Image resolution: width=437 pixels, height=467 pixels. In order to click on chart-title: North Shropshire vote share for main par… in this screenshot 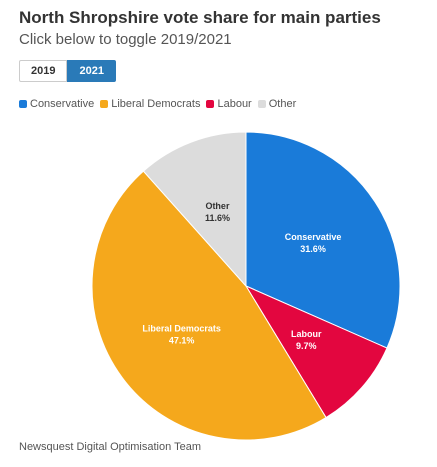, I will do `click(200, 17)`.